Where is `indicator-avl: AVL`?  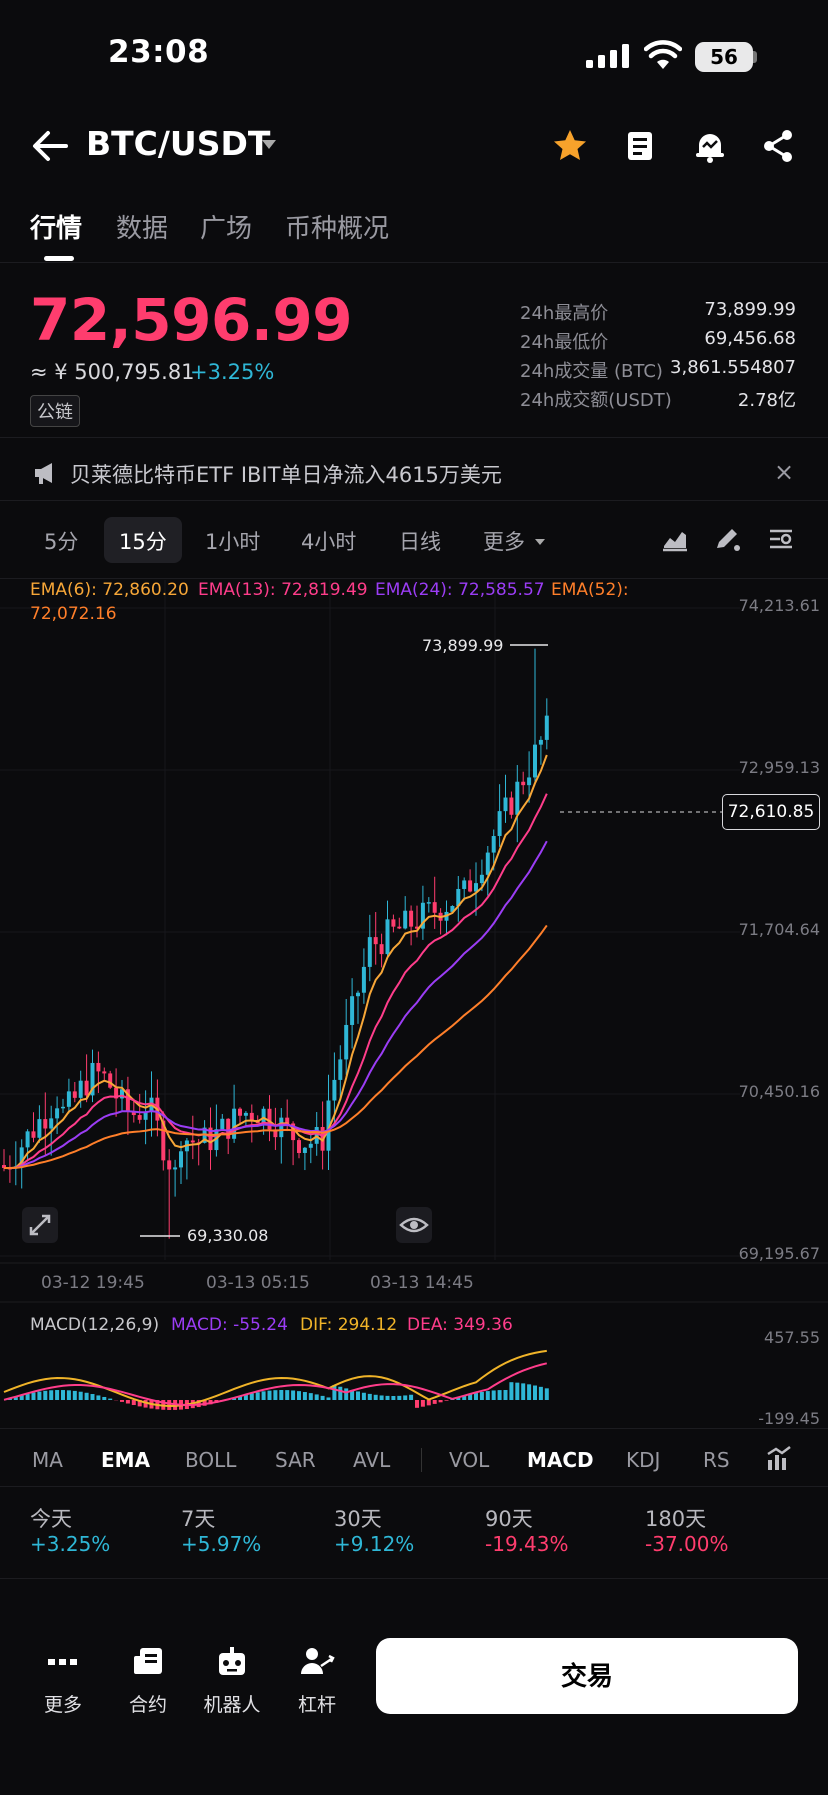
indicator-avl: AVL is located at coordinates (372, 1460).